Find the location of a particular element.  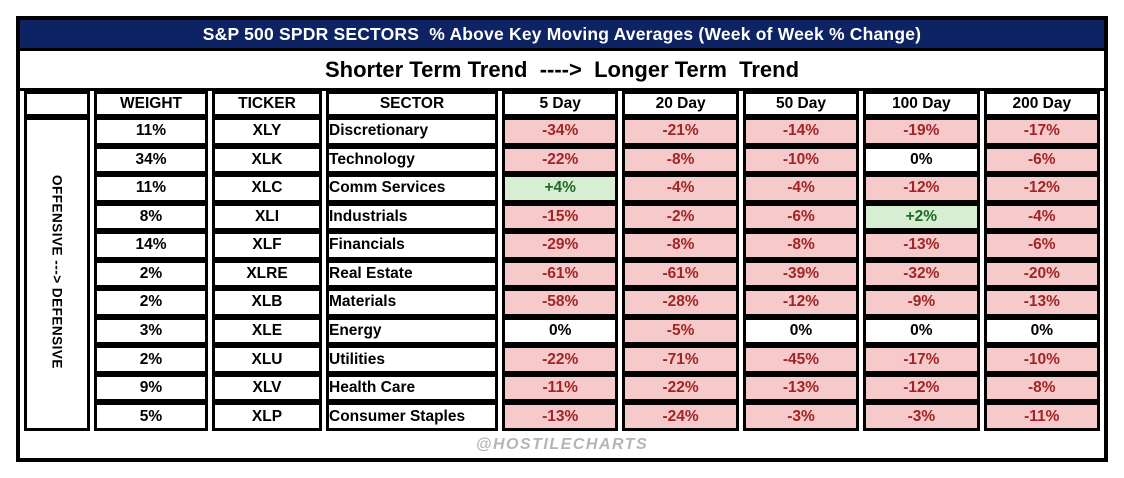

value-cell: -28% is located at coordinates (680, 302).